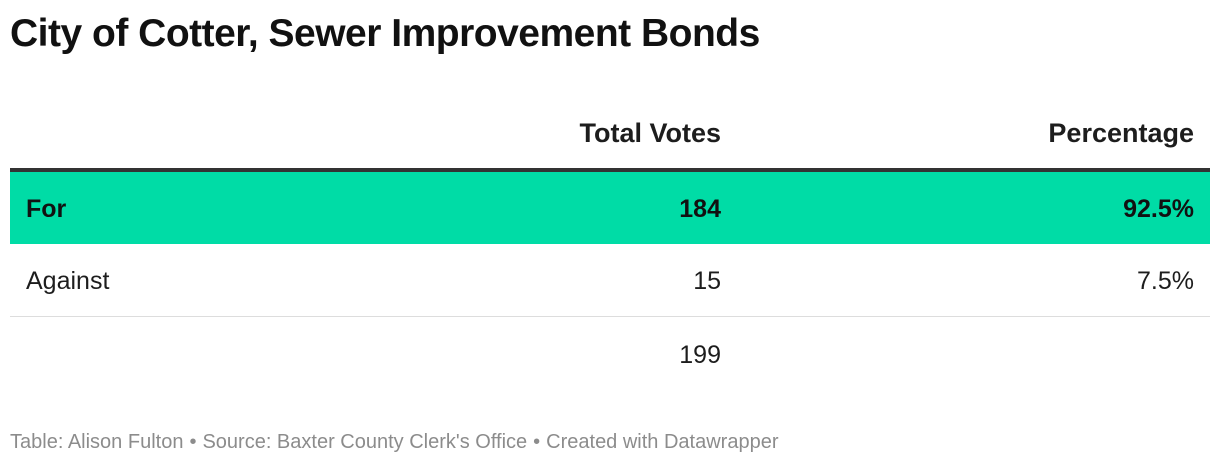  Describe the element at coordinates (650, 133) in the screenshot. I see `header-total-votes: Total Votes` at that location.